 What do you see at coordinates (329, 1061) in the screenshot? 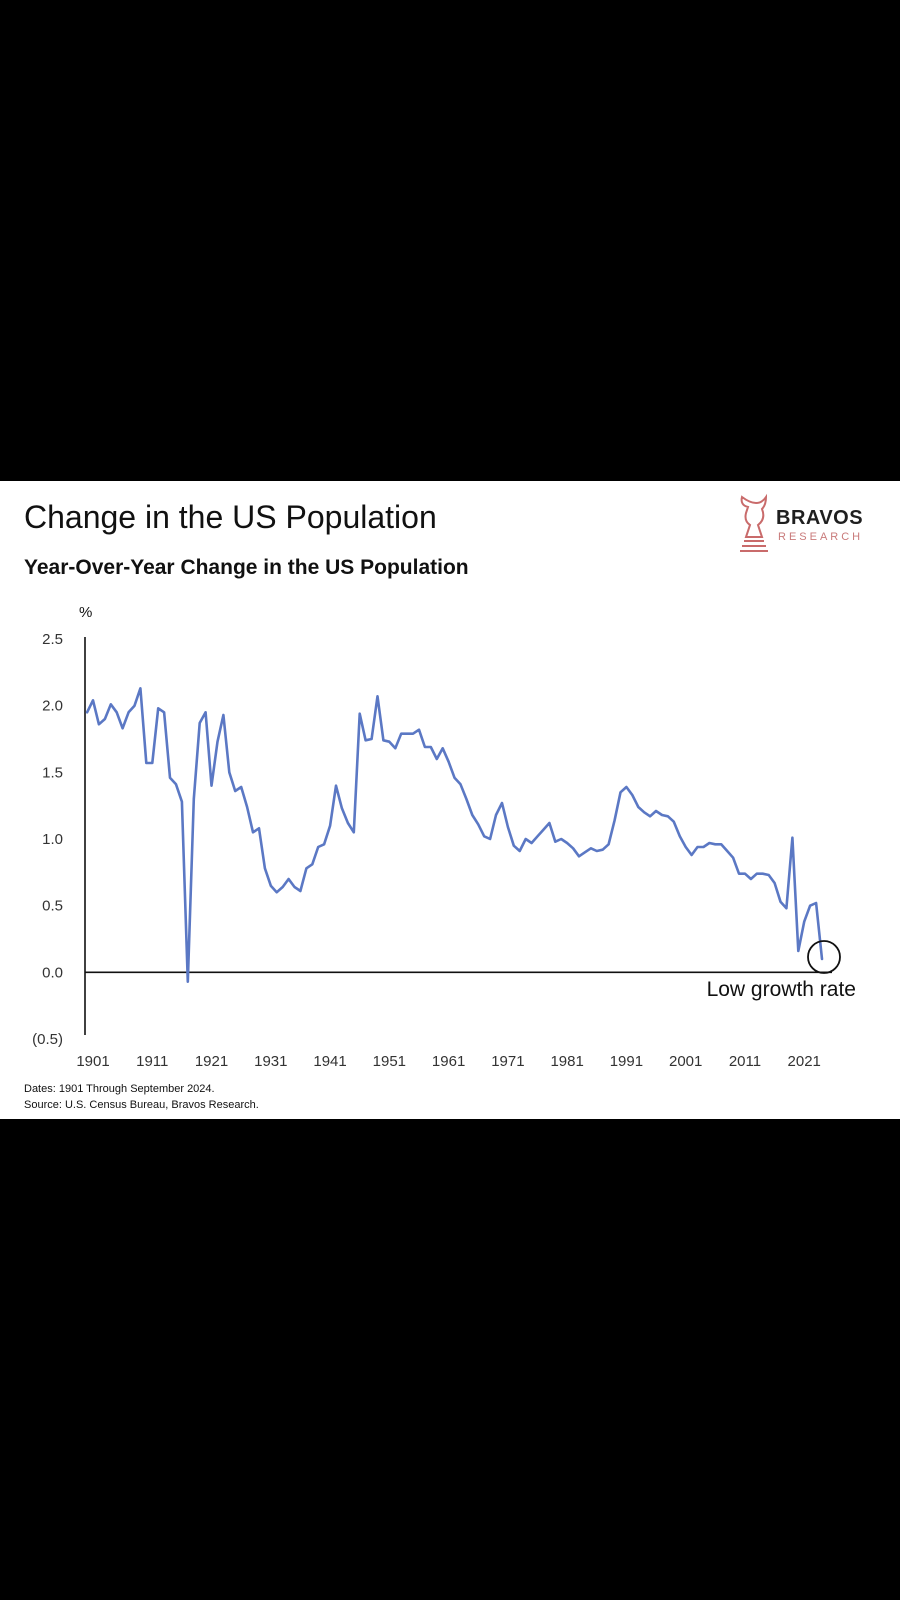
I see `x-tick-label: 1941` at bounding box center [329, 1061].